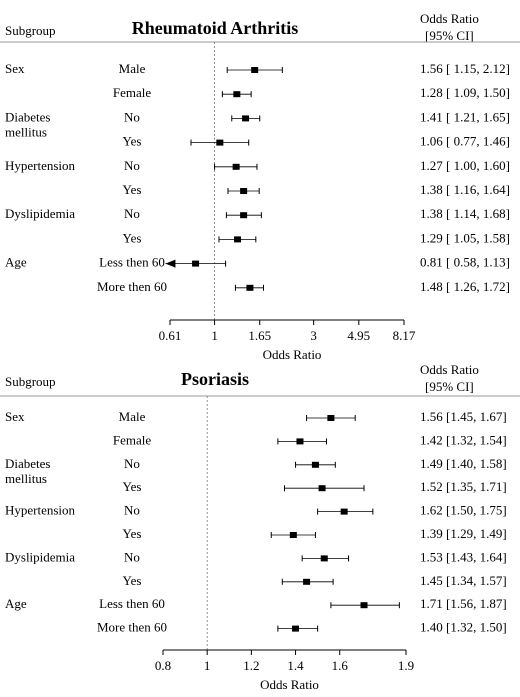 This screenshot has width=520, height=697. Describe the element at coordinates (463, 510) in the screenshot. I see `value-label: 1.62 [1.50, 1.75]` at that location.